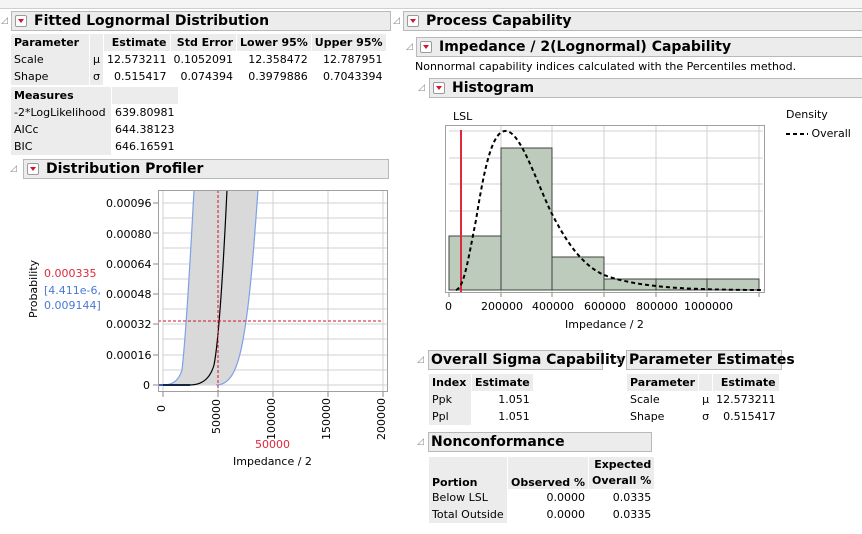 This screenshot has width=862, height=534. Describe the element at coordinates (431, 4) in the screenshot. I see `top-strip` at that location.